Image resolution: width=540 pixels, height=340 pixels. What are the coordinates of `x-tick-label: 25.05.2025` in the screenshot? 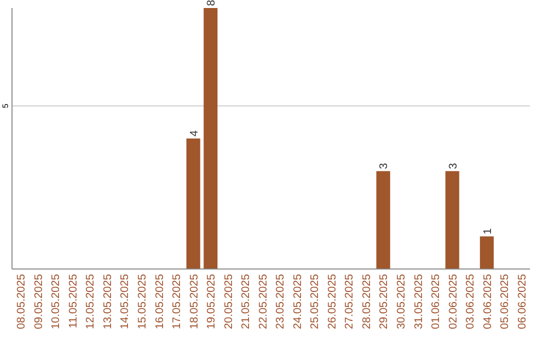 It's located at (315, 302).